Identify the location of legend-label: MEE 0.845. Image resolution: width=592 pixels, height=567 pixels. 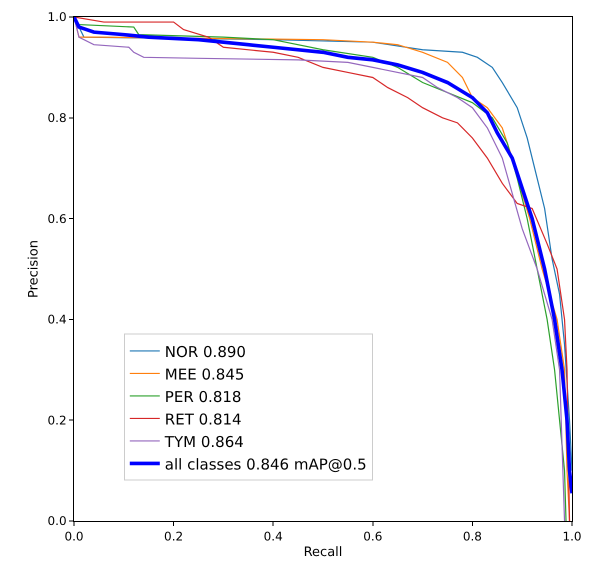
(204, 374).